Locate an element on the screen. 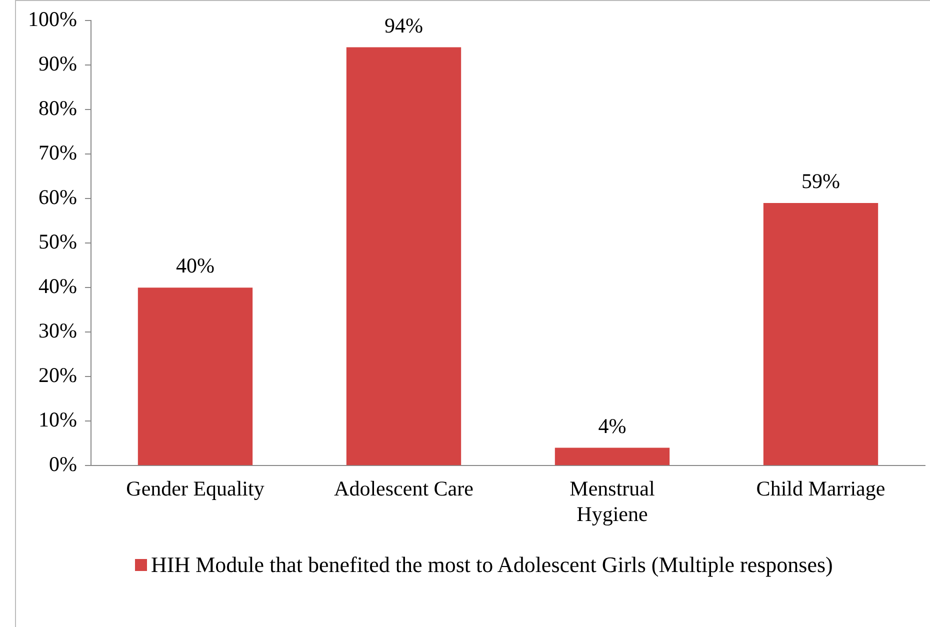 The width and height of the screenshot is (930, 627). y-tick-label: 10% is located at coordinates (57, 420).